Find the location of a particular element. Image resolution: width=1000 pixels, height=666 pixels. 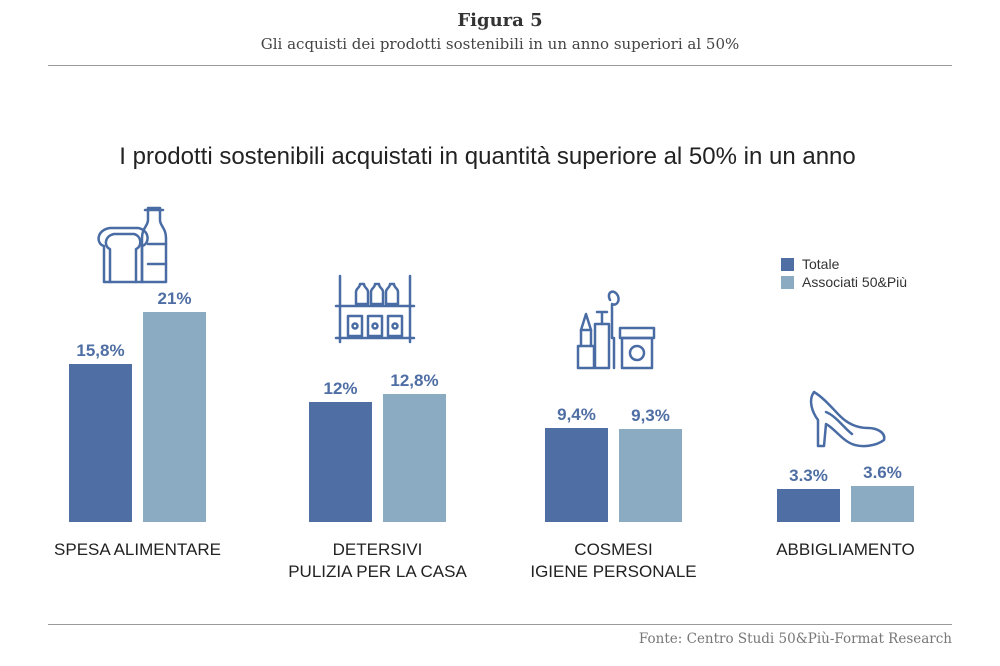

category-label: IGIENE PERSONALE is located at coordinates (613, 571).